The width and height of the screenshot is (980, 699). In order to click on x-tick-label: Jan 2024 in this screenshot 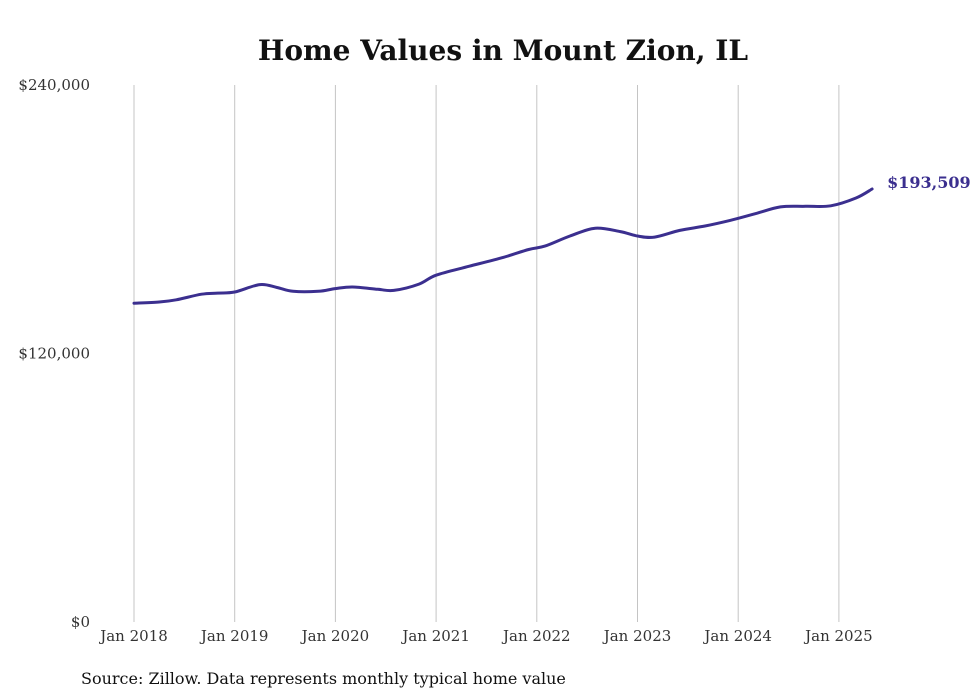, I will do `click(737, 636)`.